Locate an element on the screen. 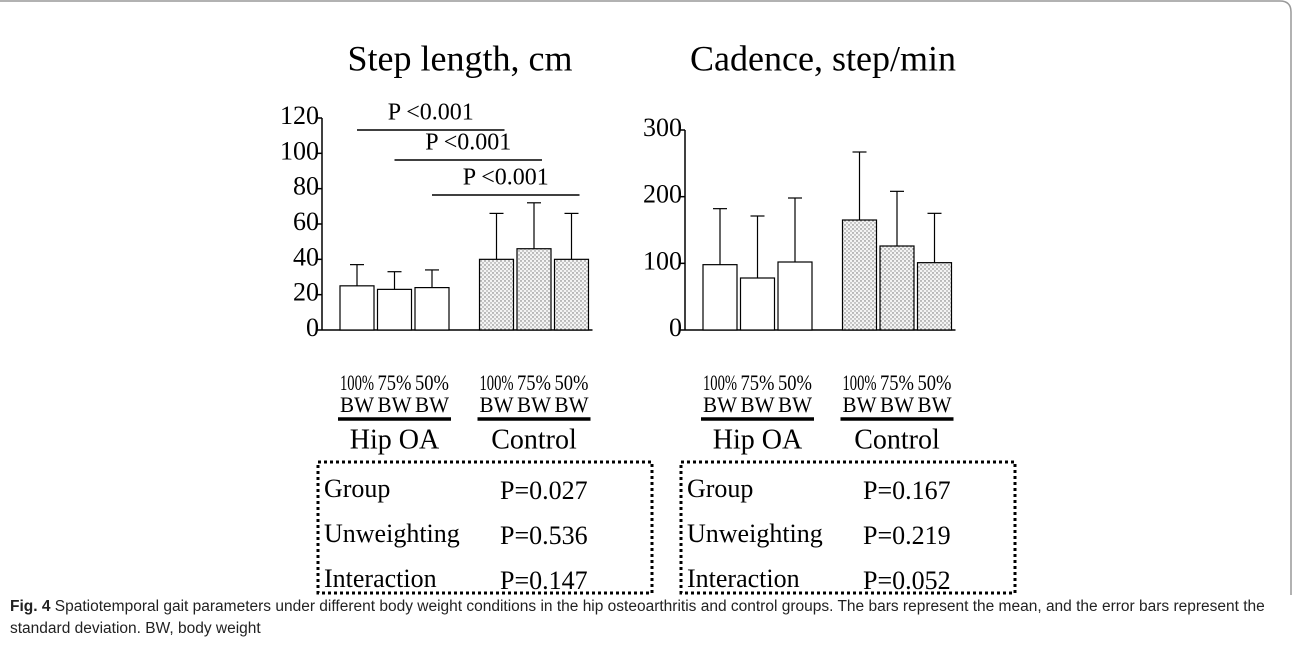 This screenshot has height=660, width=1292. y-tick-label: 20 is located at coordinates (306, 292).